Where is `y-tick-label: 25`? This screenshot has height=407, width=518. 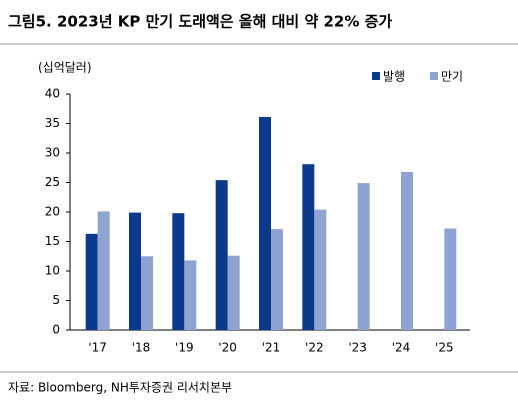
y-tick-label: 25 is located at coordinates (52, 182).